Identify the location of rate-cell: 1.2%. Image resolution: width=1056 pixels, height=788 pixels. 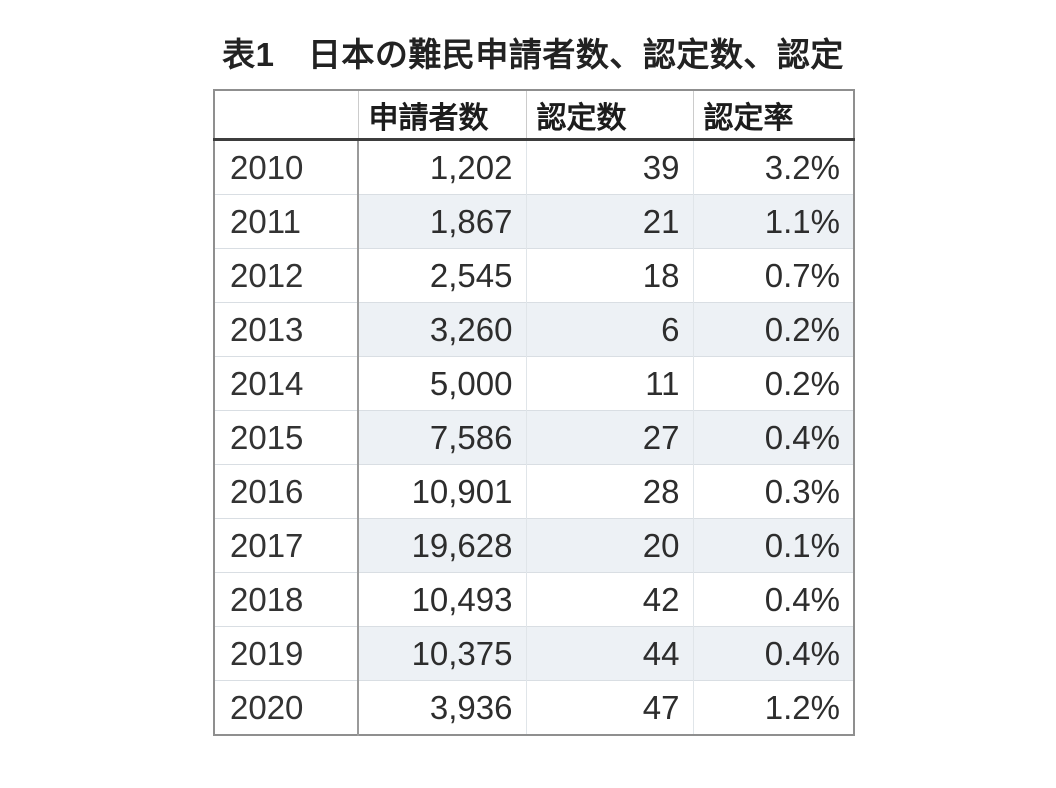
(773, 707).